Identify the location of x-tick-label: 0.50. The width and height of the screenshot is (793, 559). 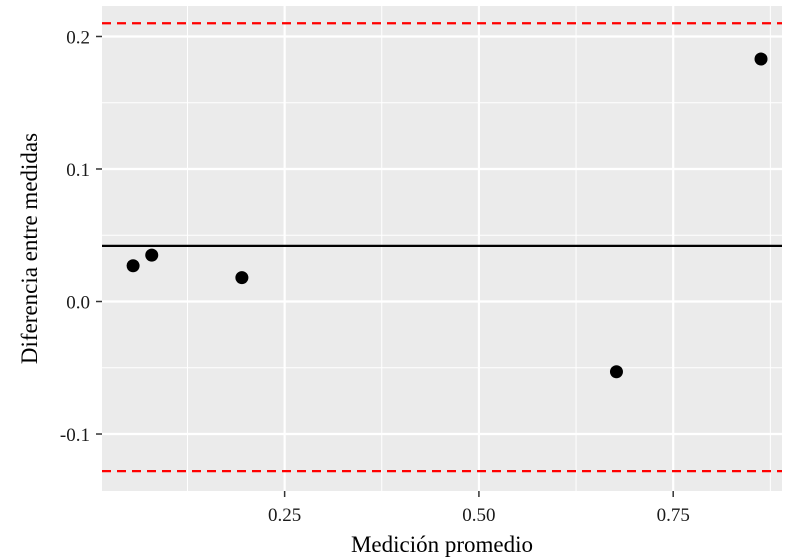
(478, 515).